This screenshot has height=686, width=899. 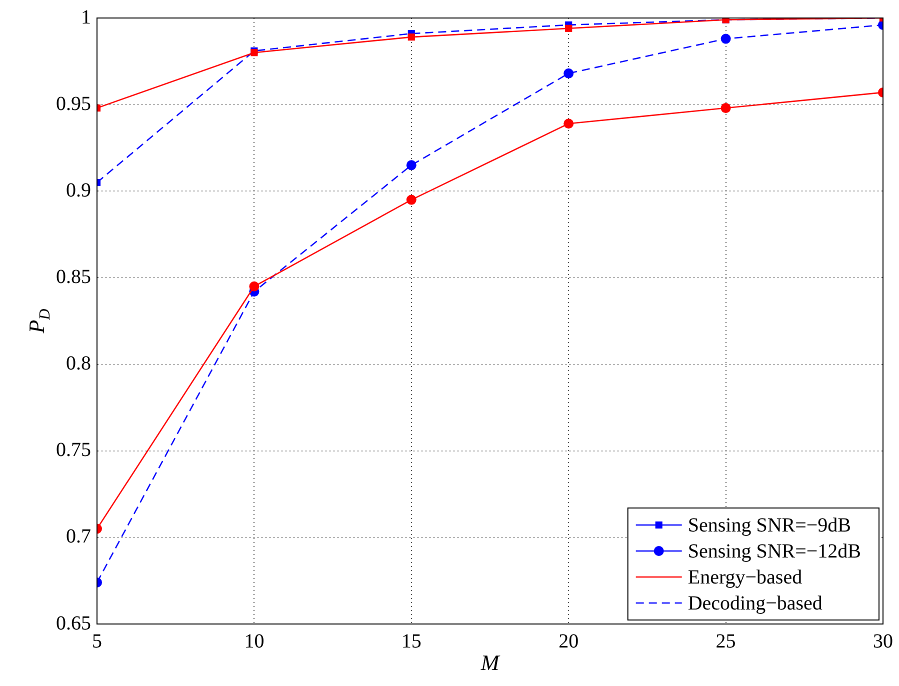 What do you see at coordinates (770, 525) in the screenshot?
I see `legend-label: Sensing SNR=−9dB` at bounding box center [770, 525].